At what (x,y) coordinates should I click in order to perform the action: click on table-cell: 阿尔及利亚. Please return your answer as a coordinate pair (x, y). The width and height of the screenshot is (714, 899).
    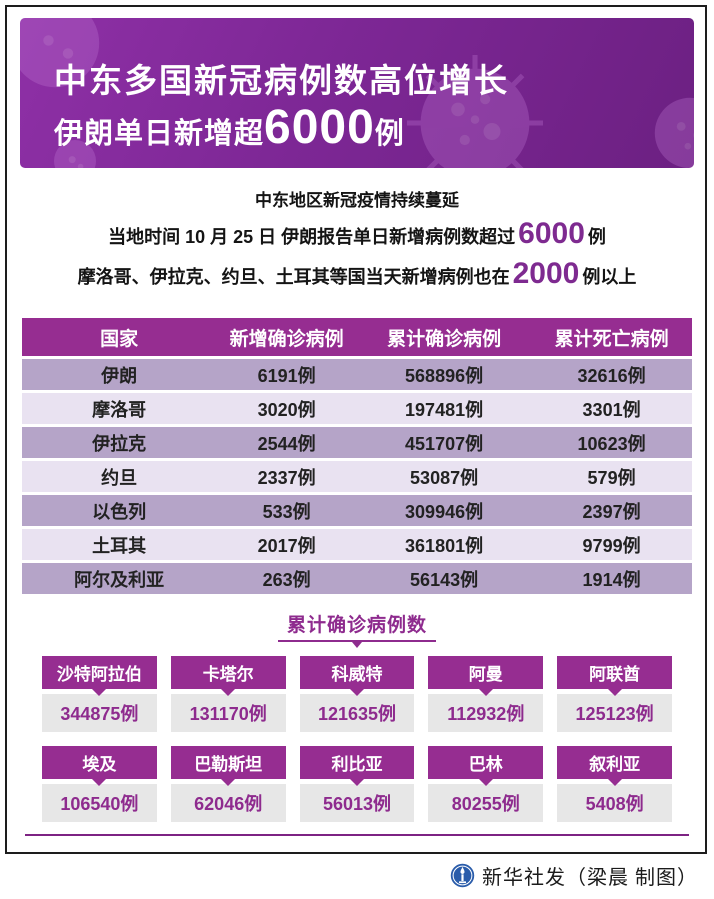
    Looking at the image, I should click on (119, 579).